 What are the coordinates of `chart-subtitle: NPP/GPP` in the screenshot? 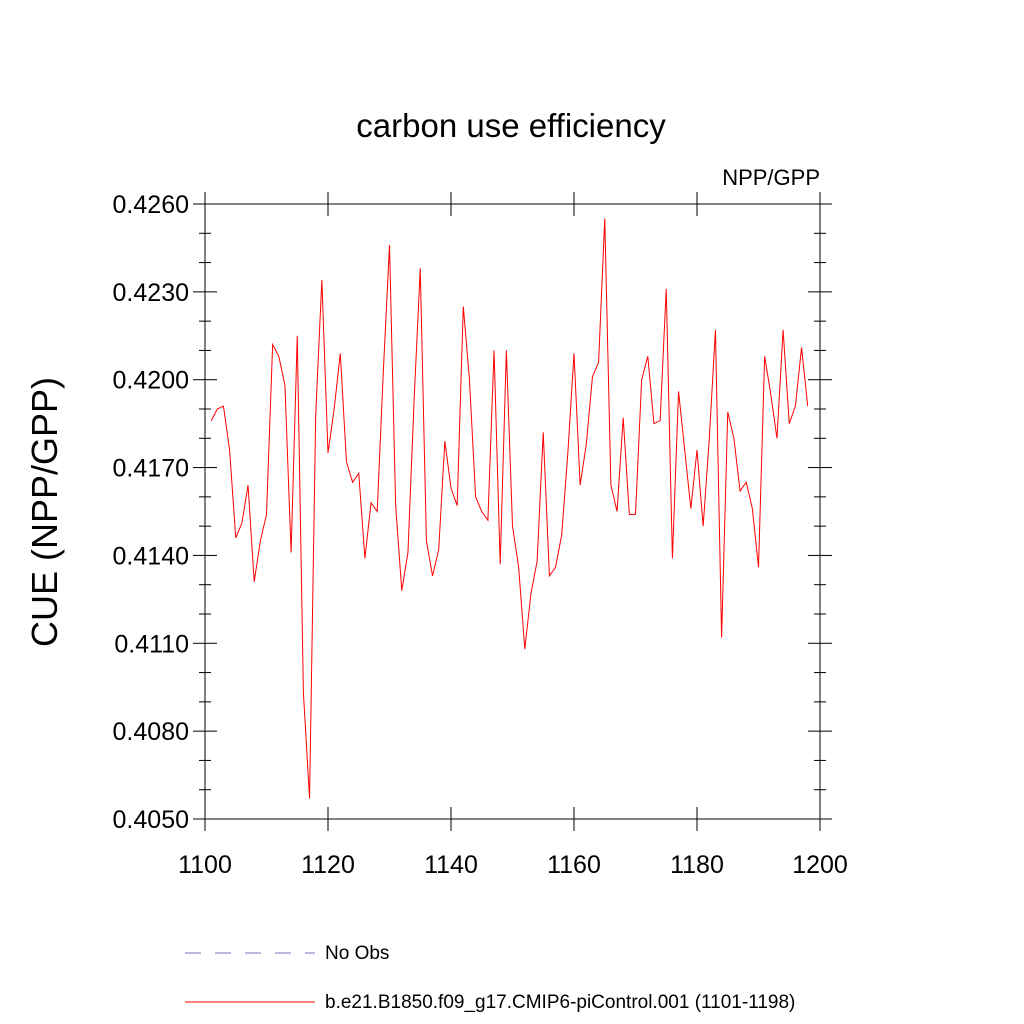 It's located at (771, 177).